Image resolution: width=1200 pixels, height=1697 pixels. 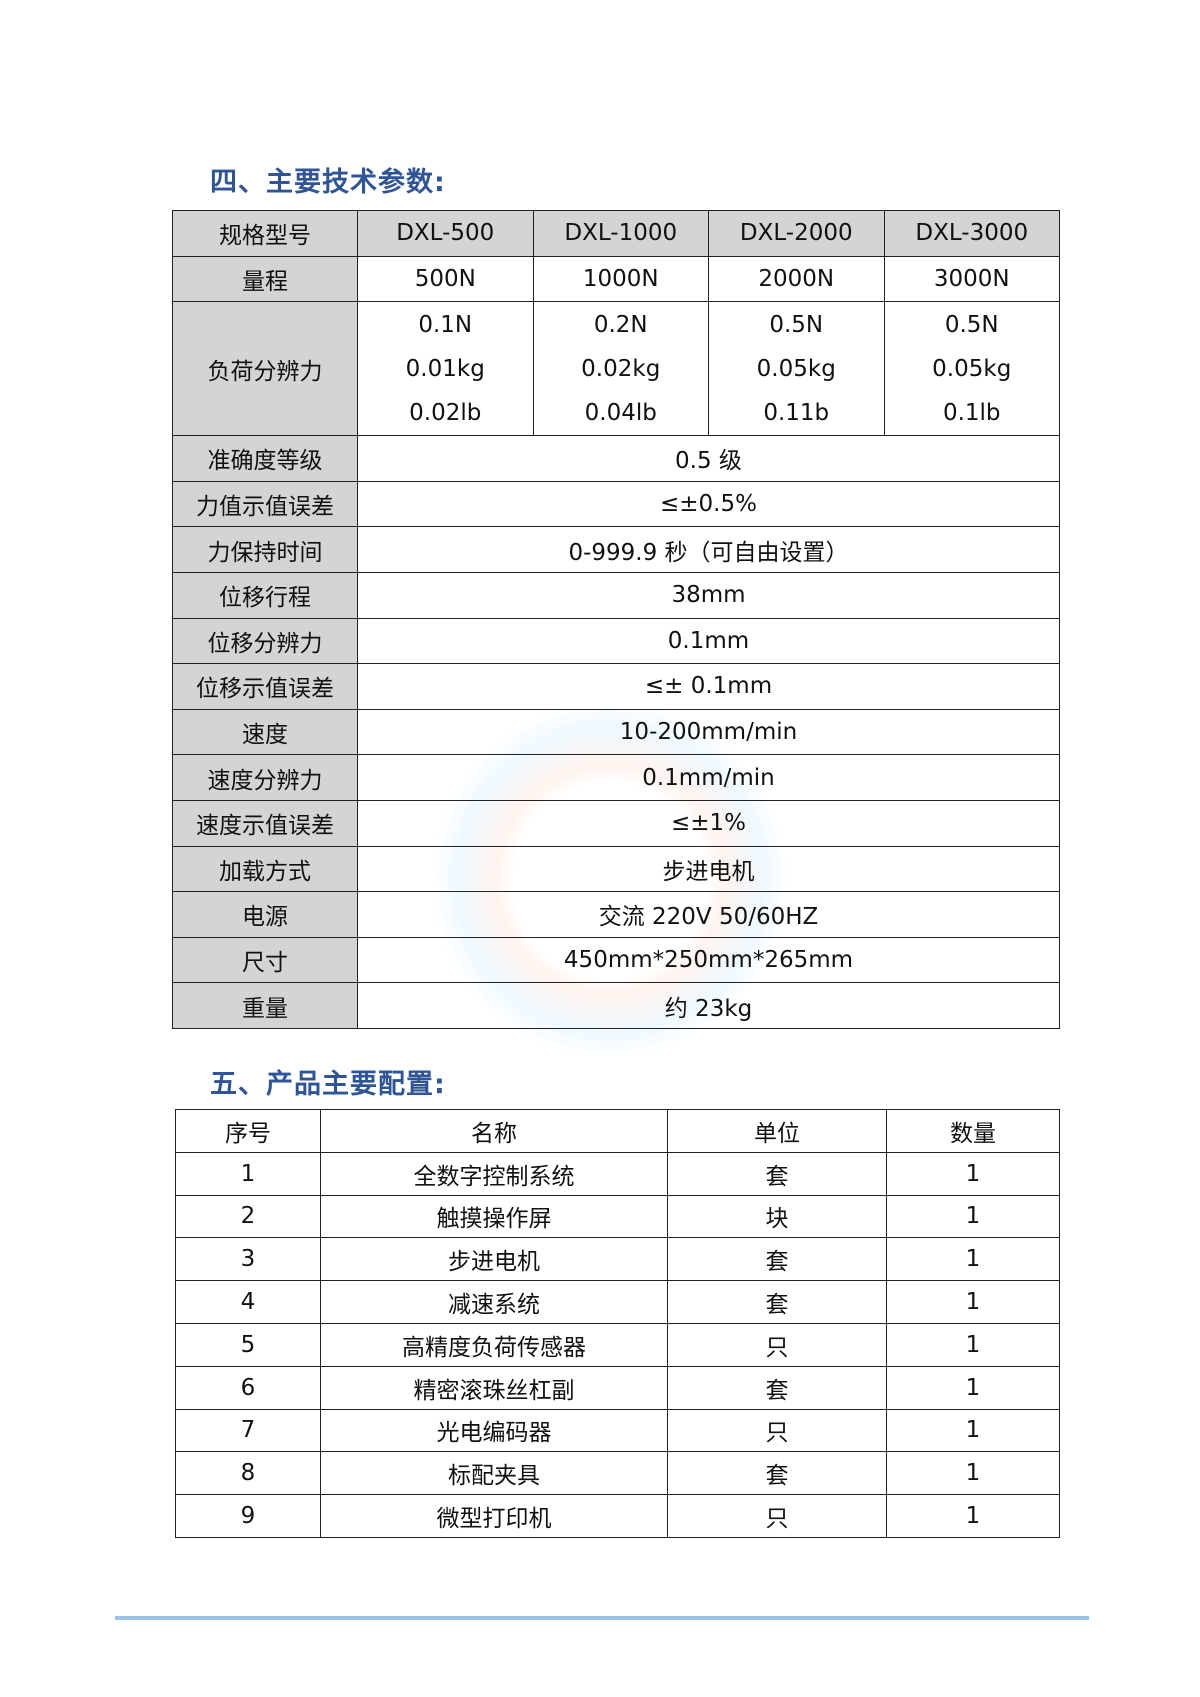 I want to click on table-row: 6 精密滚珠丝杠副套 1, so click(x=617, y=1387).